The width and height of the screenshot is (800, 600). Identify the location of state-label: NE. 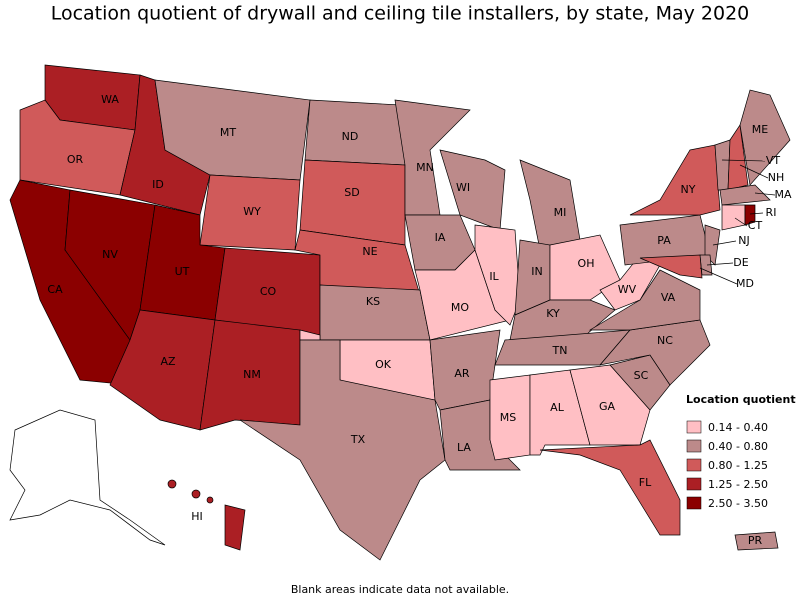
(369, 251).